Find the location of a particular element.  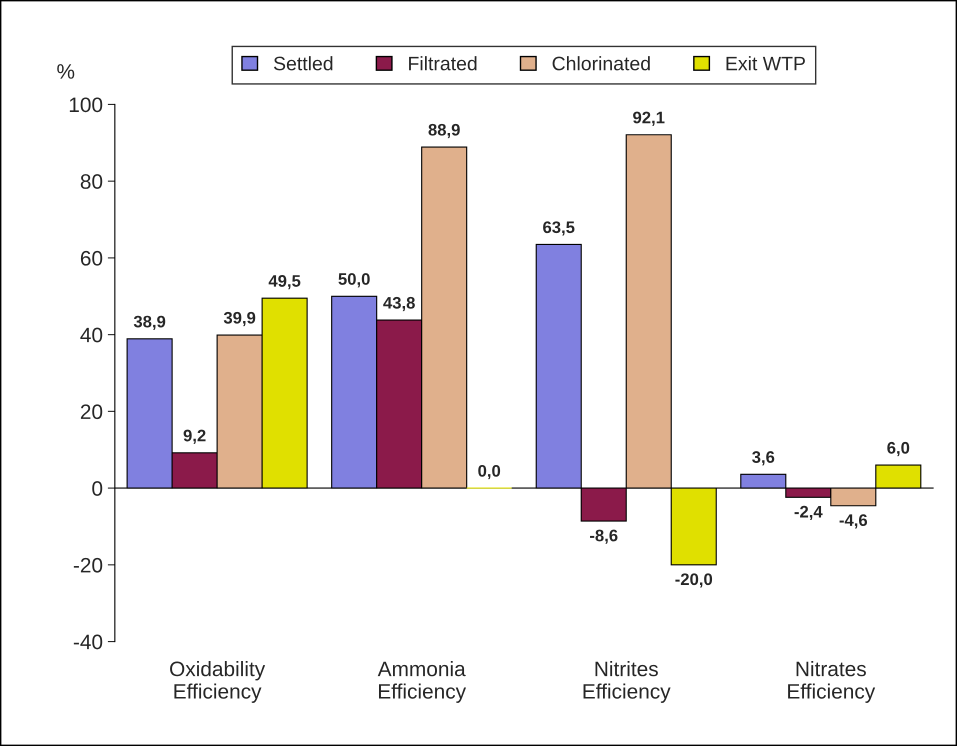

x-tick-label: Nitrites Efficiency is located at coordinates (627, 682).